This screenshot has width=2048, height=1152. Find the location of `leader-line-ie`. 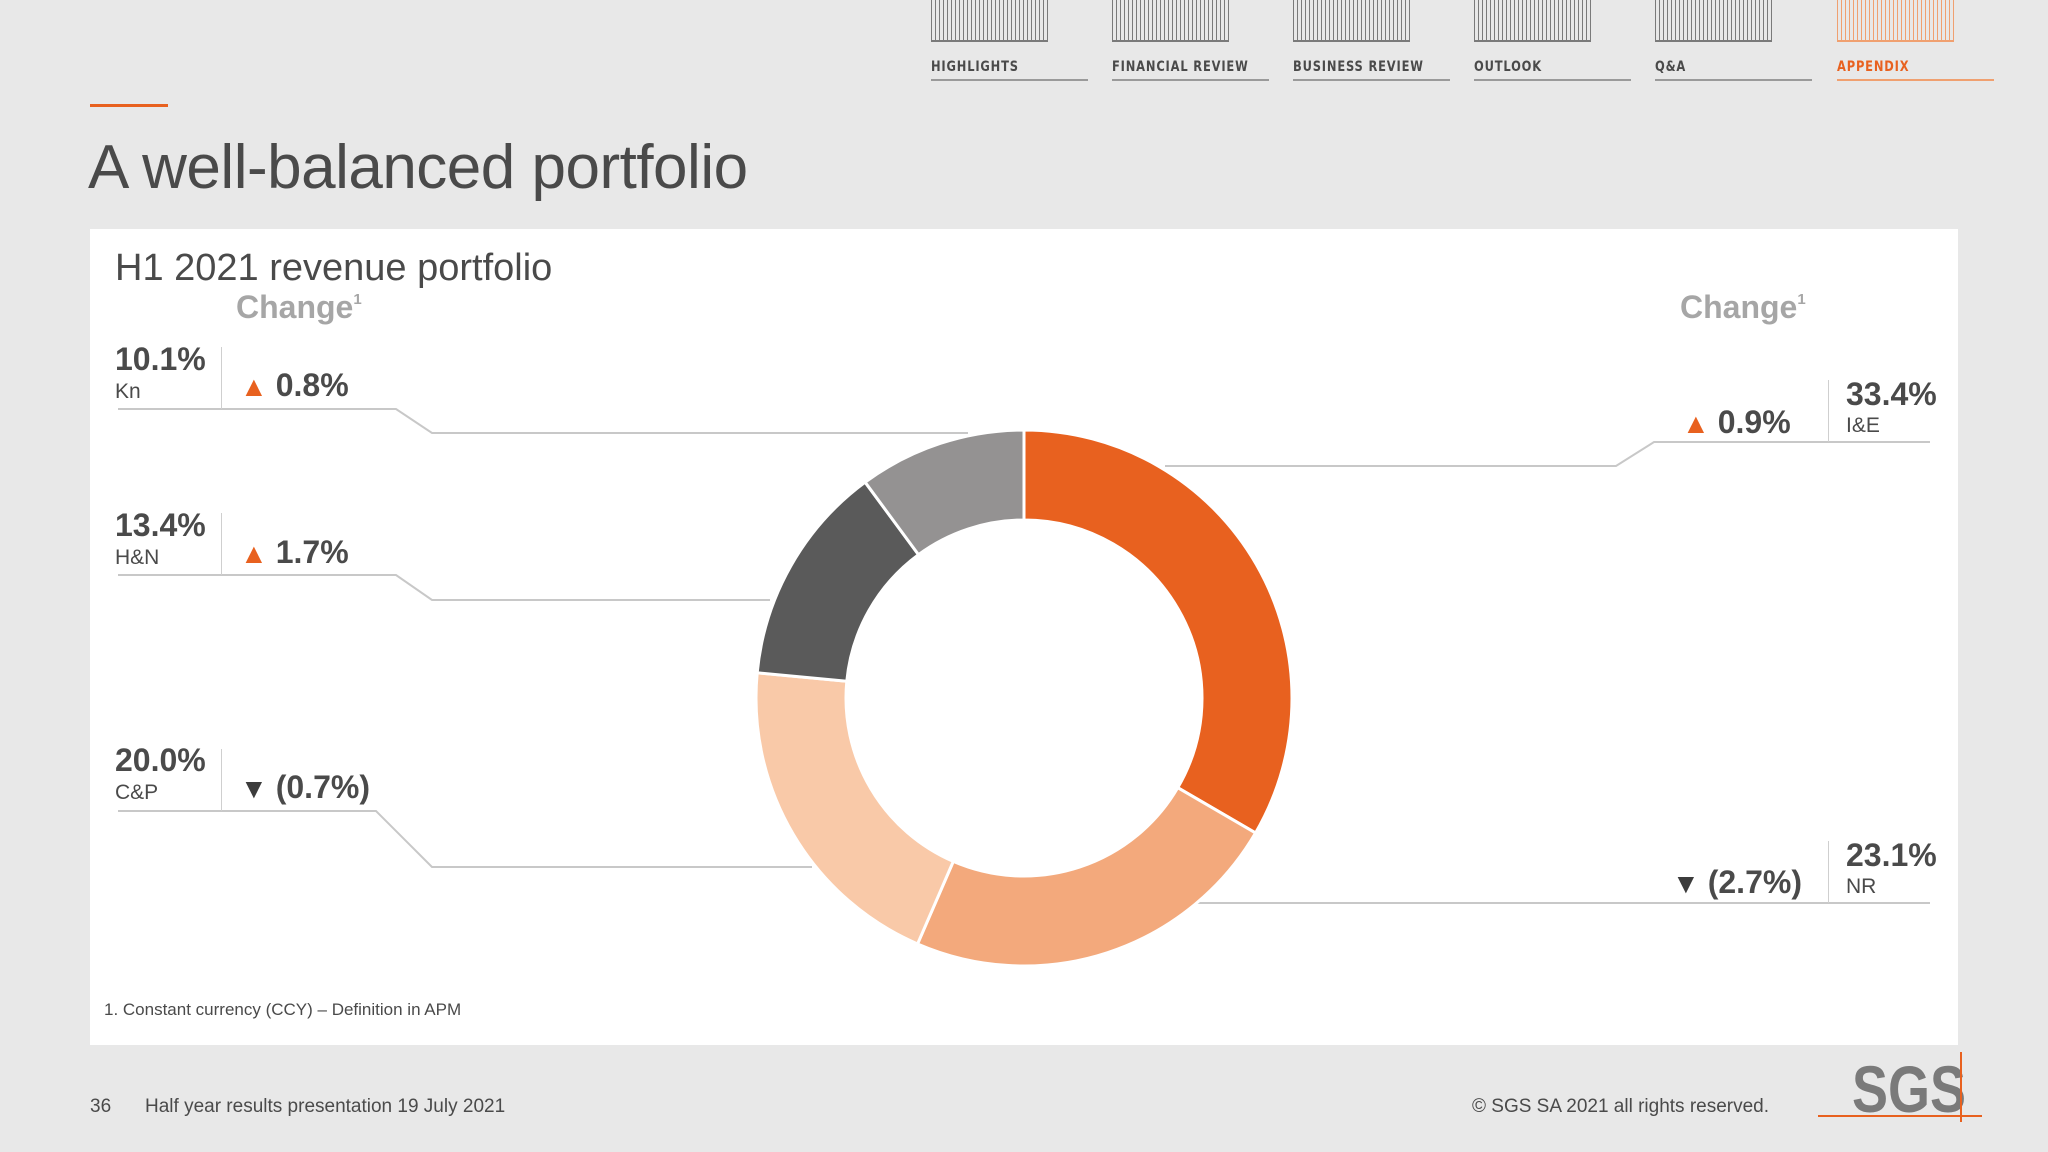

leader-line-ie is located at coordinates (1547, 454).